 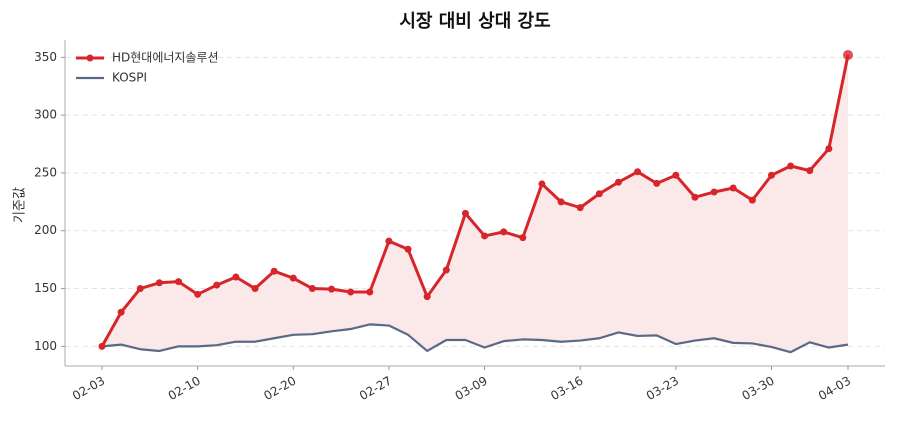 I want to click on x-tick-label: 02-10, so click(x=184, y=389).